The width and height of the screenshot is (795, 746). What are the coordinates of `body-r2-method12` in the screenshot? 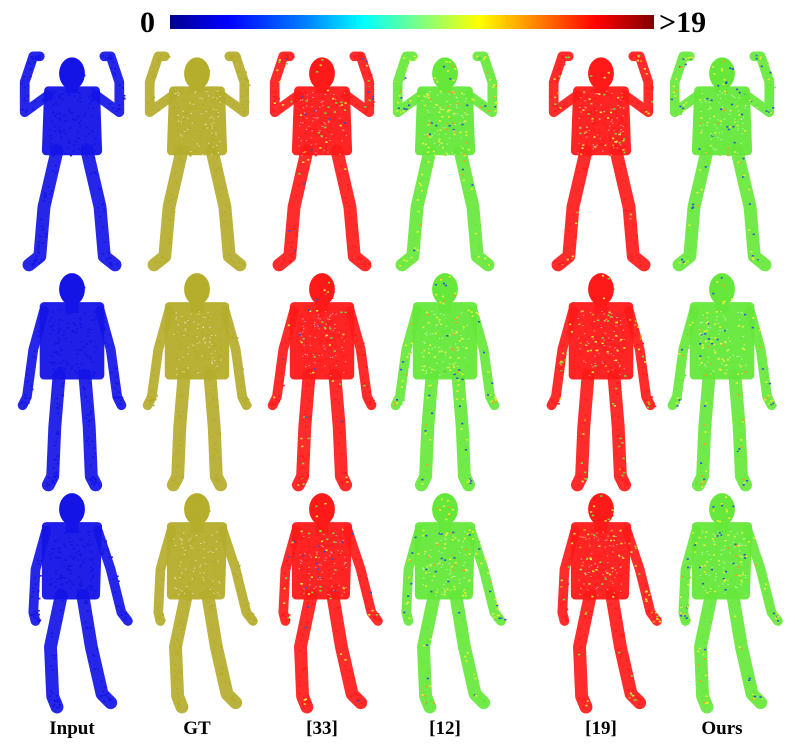 It's located at (445, 382).